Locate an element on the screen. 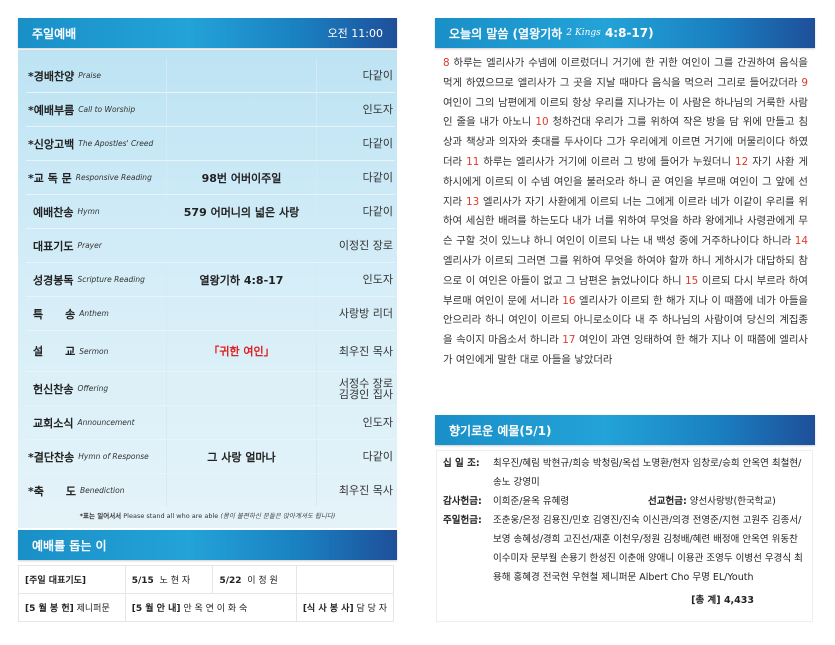 This screenshot has height=645, width=835. row-label: *예배부름 Call to Worship is located at coordinates (96, 109).